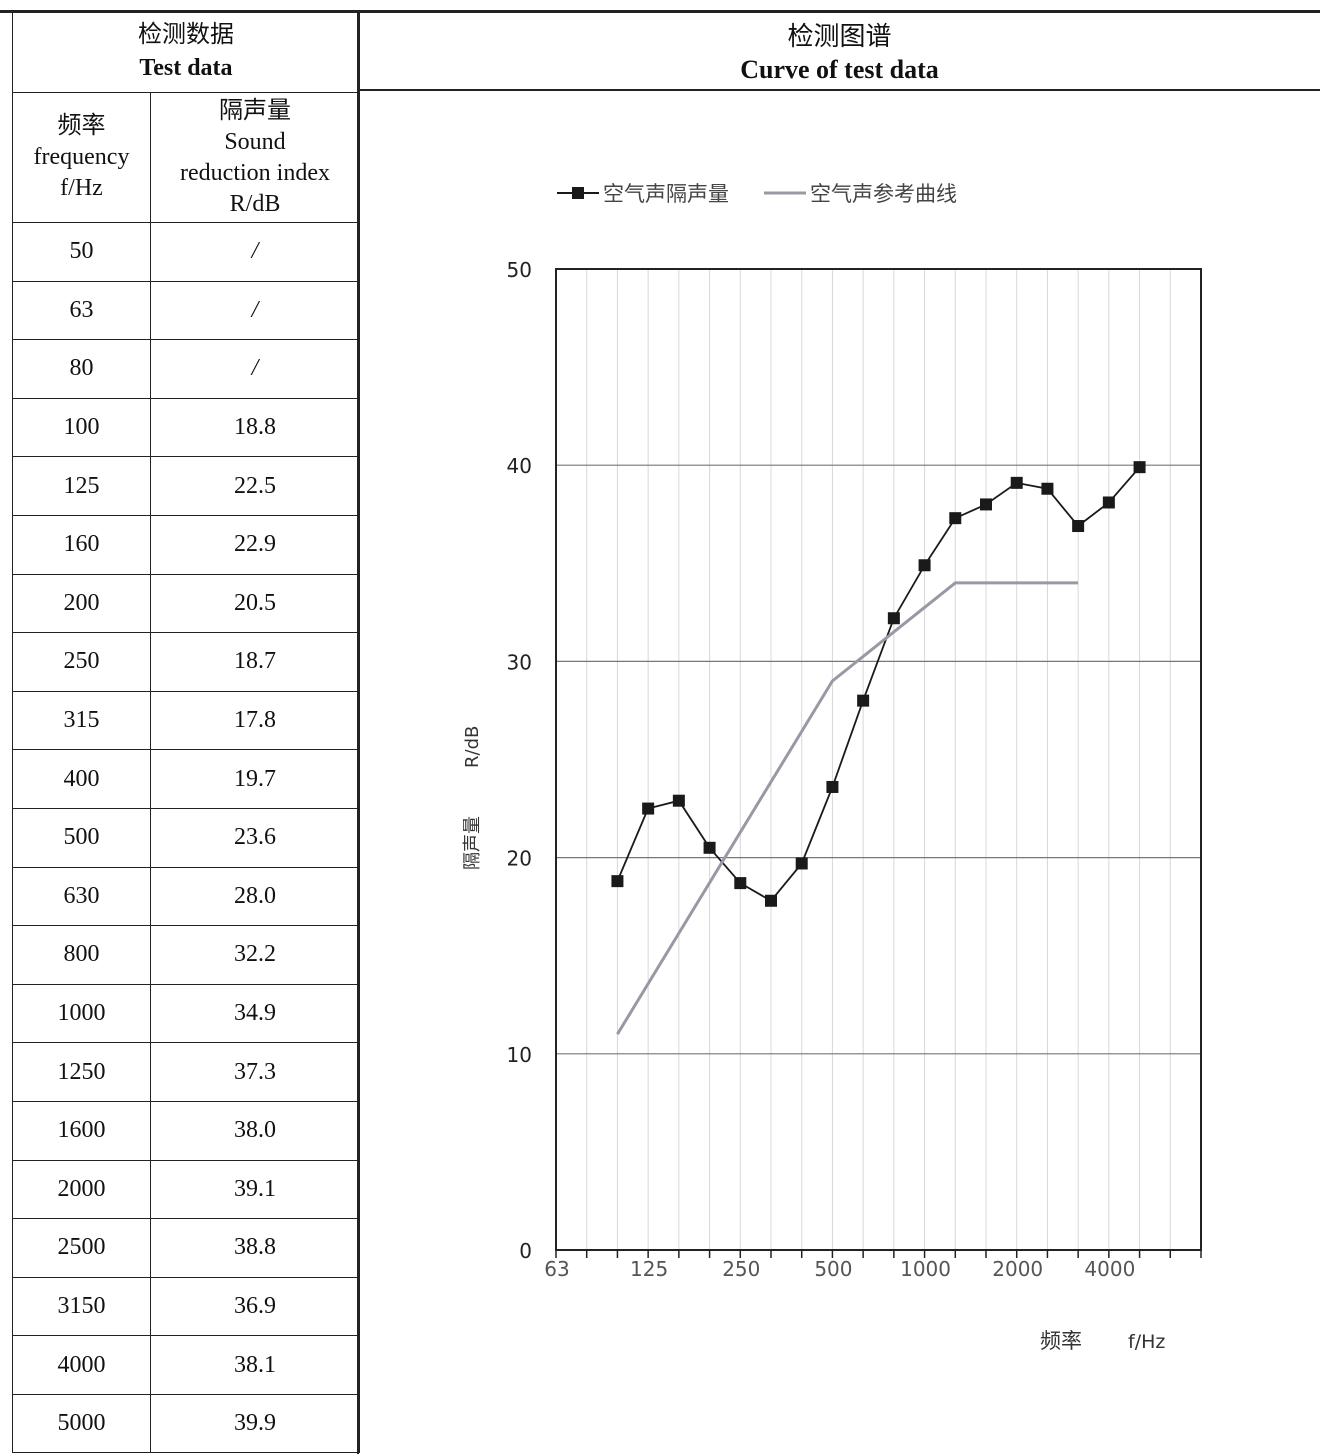 This screenshot has height=1454, width=1320. Describe the element at coordinates (255, 837) in the screenshot. I see `sound-reduction-cell: 23.6` at that location.